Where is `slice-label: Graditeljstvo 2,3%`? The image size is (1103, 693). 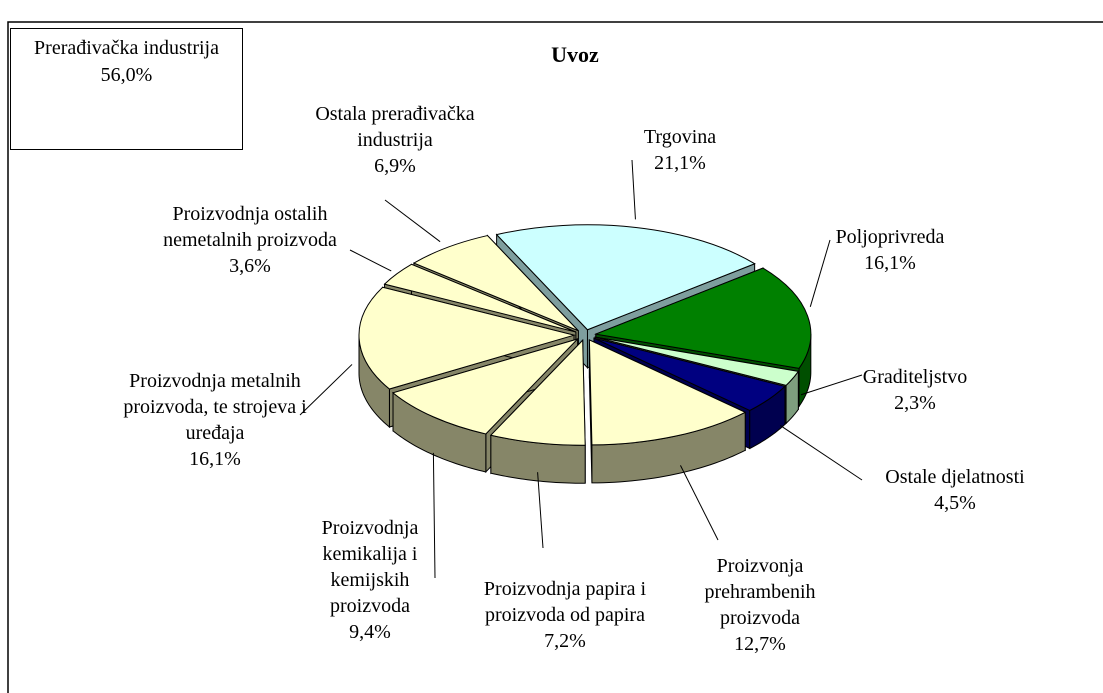 slice-label: Graditeljstvo 2,3% is located at coordinates (915, 390).